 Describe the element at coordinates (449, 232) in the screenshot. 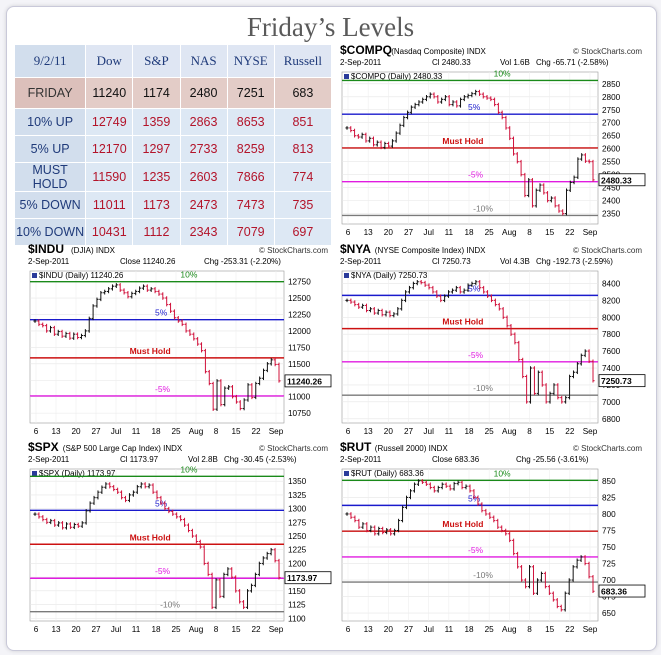

I see `x-tick-label: 11` at that location.